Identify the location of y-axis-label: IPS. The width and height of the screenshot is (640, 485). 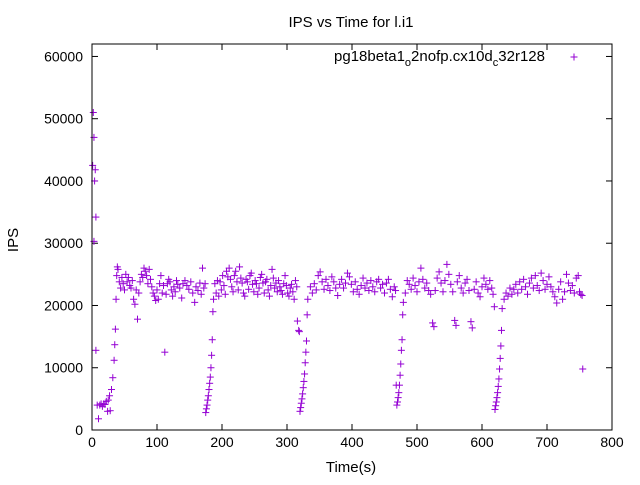
(13, 240).